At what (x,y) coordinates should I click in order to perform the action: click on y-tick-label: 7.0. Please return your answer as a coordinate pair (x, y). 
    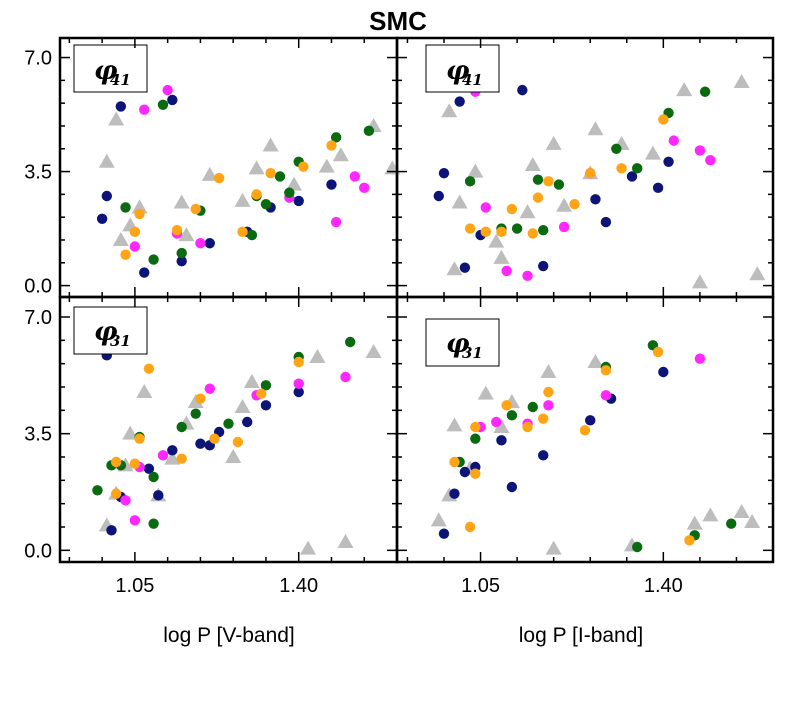
    Looking at the image, I should click on (38, 59).